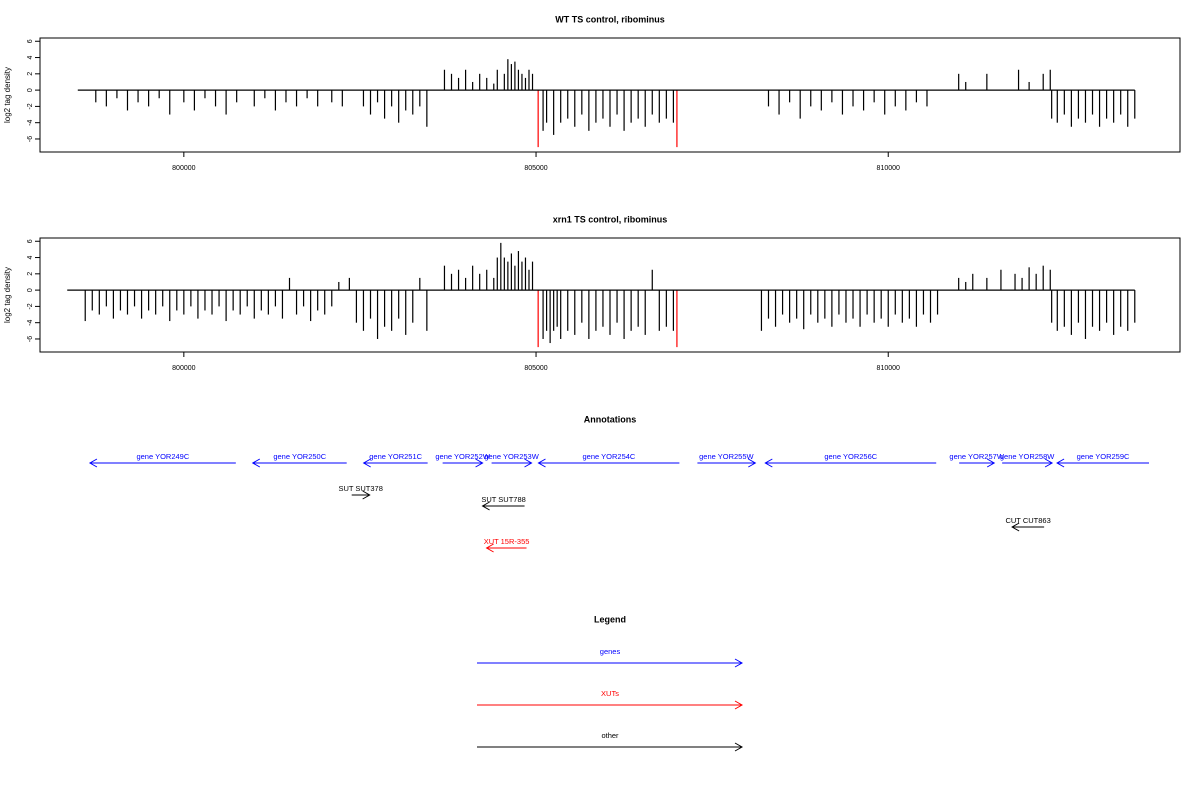  I want to click on legend-label: XUTs, so click(610, 693).